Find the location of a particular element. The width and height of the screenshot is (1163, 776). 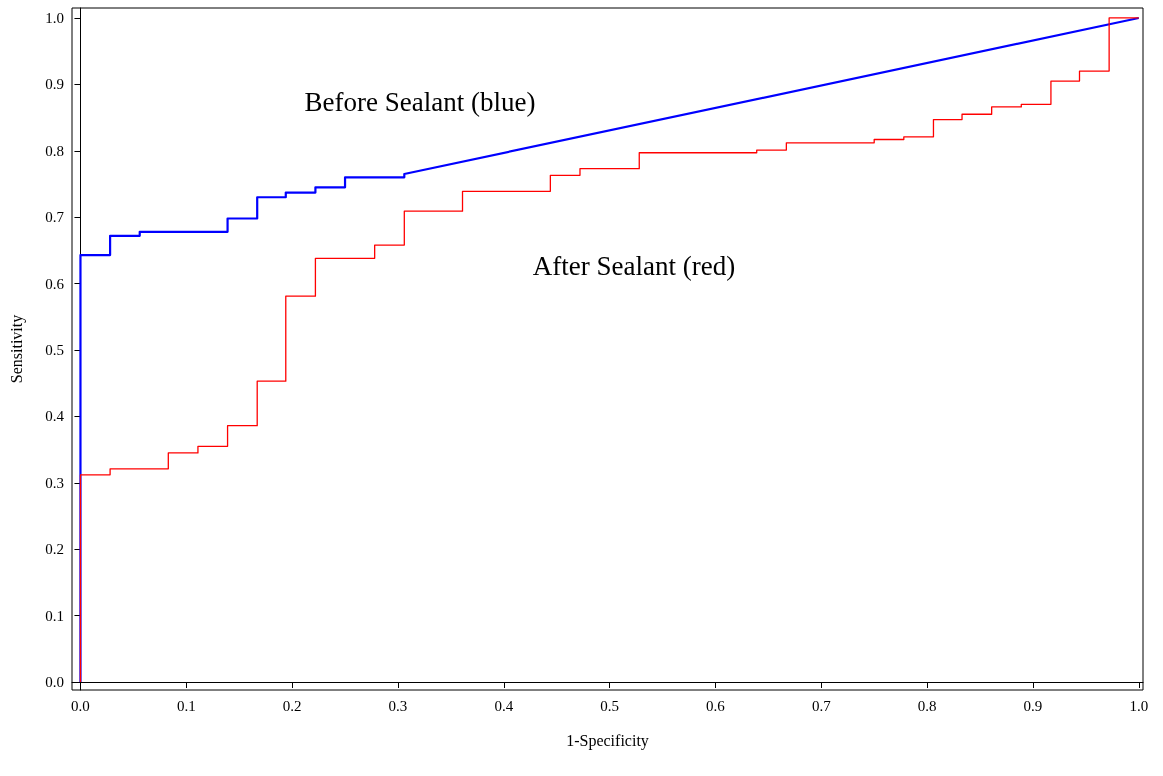

x-tick-label: 0.7 is located at coordinates (821, 705).